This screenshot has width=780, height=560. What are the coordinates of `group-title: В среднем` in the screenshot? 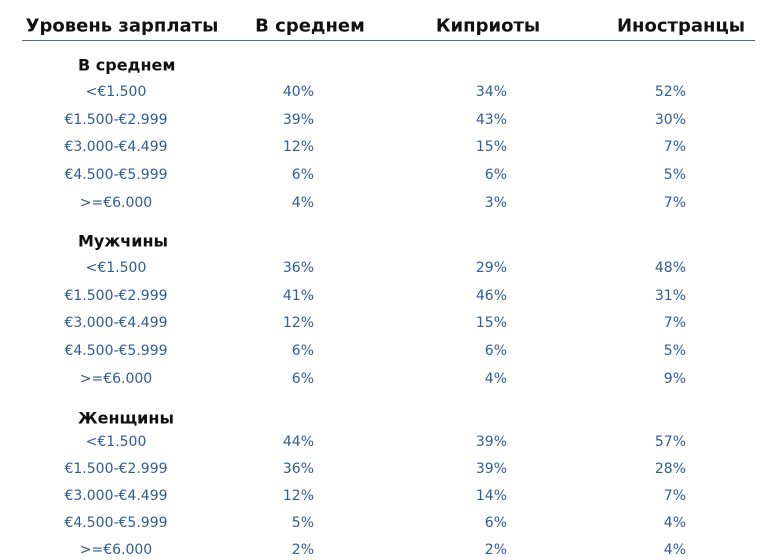 It's located at (127, 65).